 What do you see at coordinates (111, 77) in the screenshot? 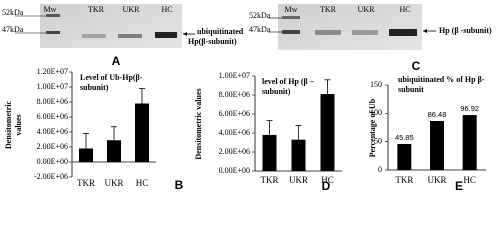
I see `chart-title: Level of Ub-Hp(β-` at bounding box center [111, 77].